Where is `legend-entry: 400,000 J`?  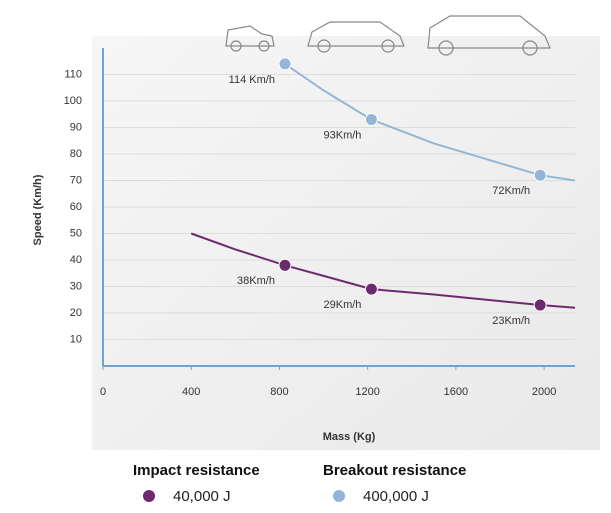 legend-entry: 400,000 J is located at coordinates (396, 496).